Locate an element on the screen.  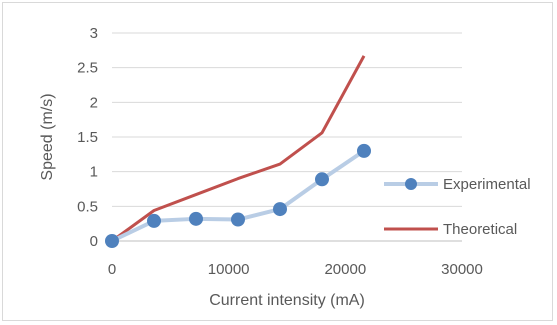
legend: Experimental Theoretical is located at coordinates (457, 207).